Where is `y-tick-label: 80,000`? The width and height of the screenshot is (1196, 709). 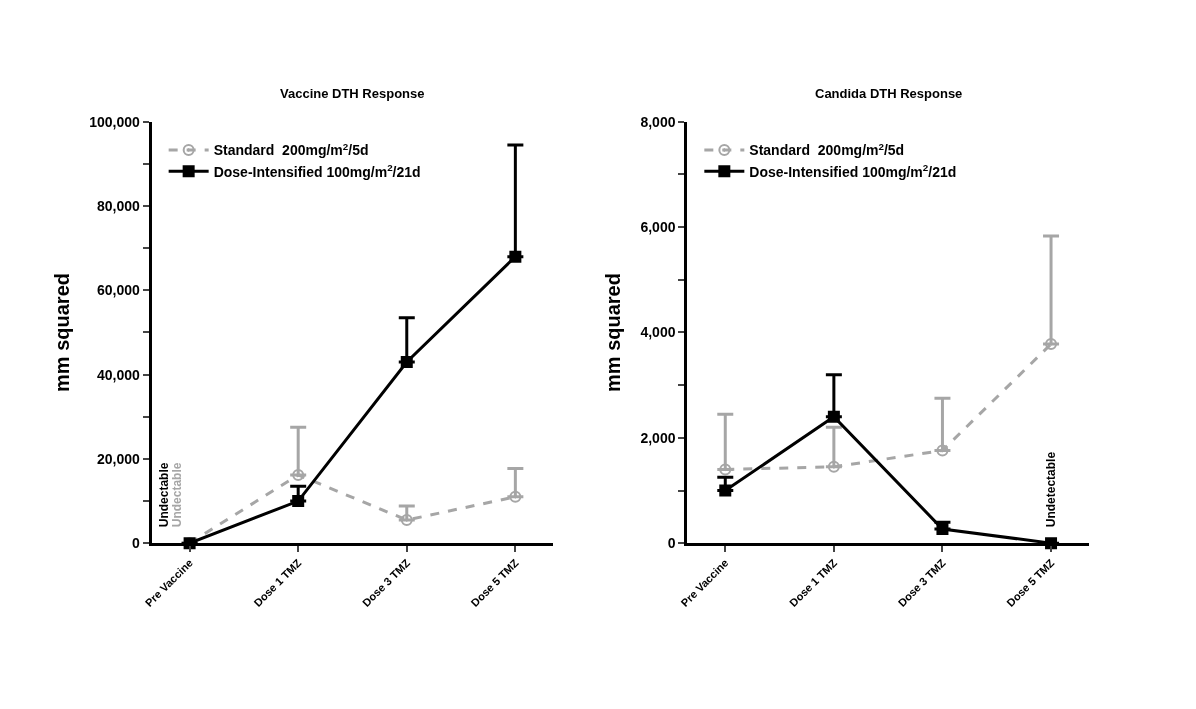
y-tick-label: 80,000 is located at coordinates (118, 205).